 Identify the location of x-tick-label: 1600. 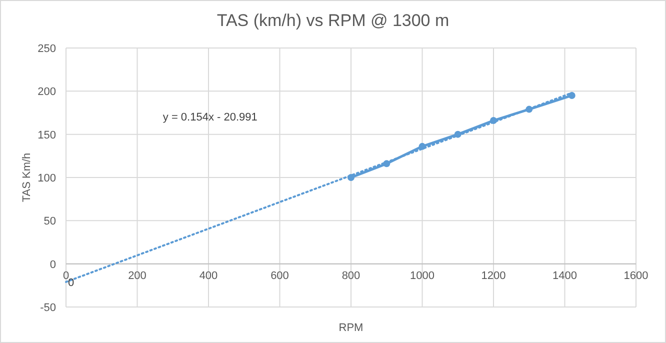
(636, 276).